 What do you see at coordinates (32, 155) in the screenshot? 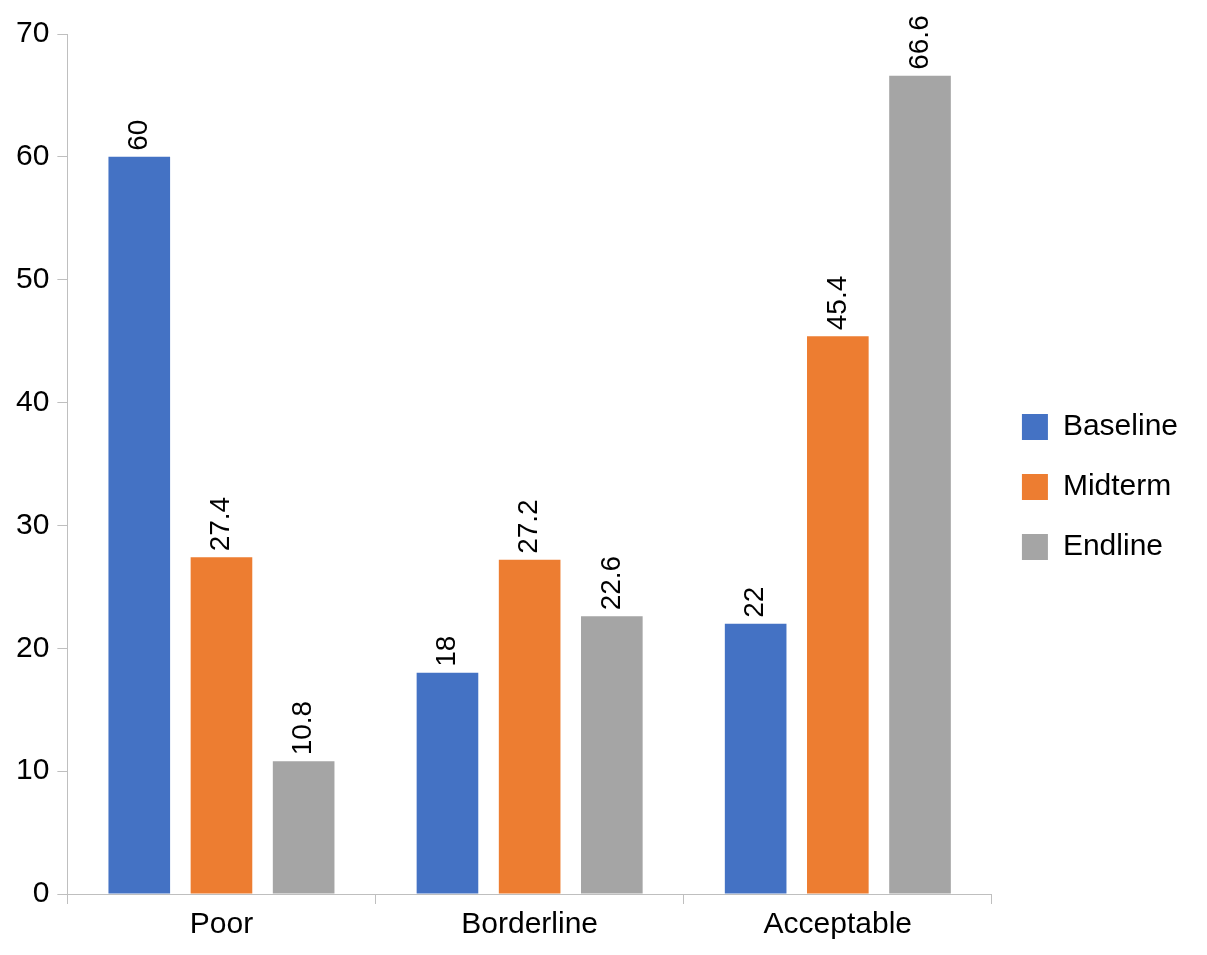
I see `y-tick-label: 60` at bounding box center [32, 155].